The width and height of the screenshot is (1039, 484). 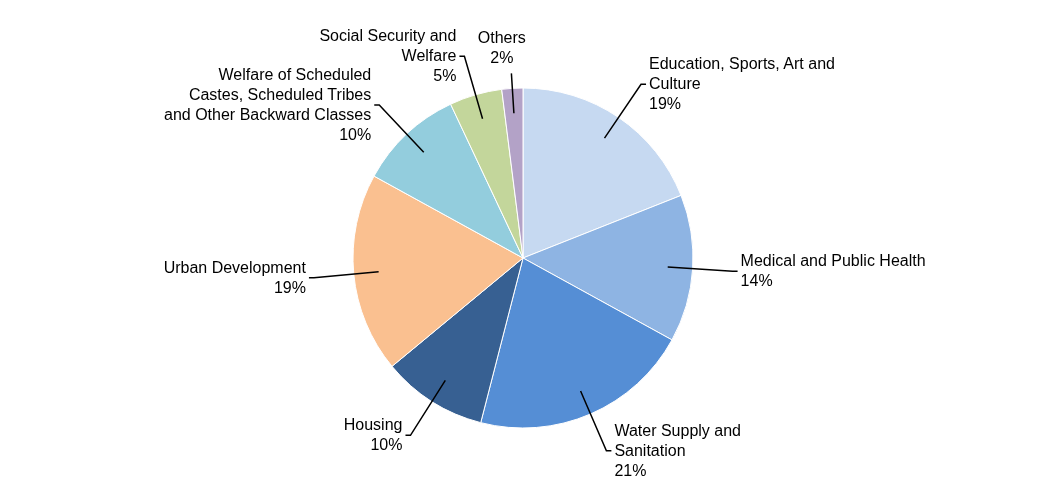 I want to click on slice-label: Urban Development, so click(x=235, y=267).